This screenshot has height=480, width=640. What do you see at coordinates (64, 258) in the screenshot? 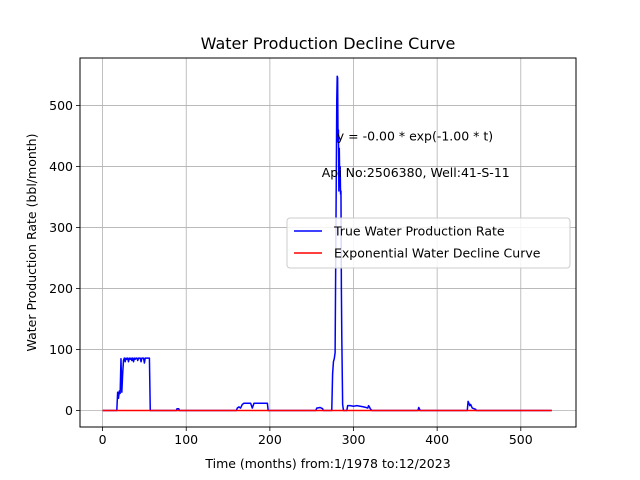
I see `y-axis-ticks: 0 100 200 300 400 500` at bounding box center [64, 258].